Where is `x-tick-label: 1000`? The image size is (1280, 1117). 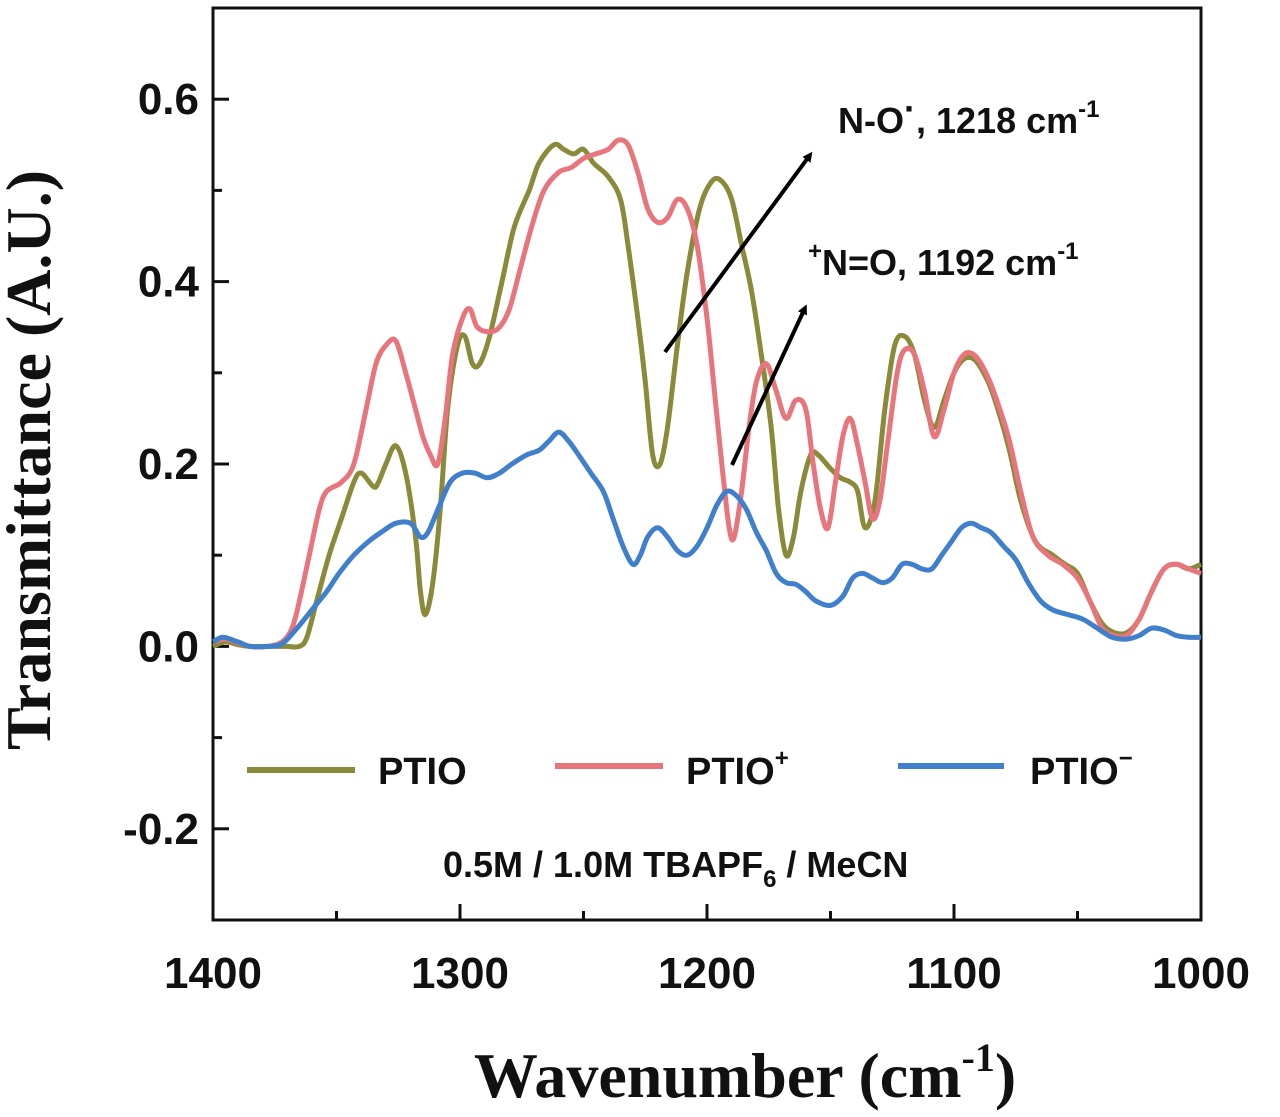 x-tick-label: 1000 is located at coordinates (1201, 973).